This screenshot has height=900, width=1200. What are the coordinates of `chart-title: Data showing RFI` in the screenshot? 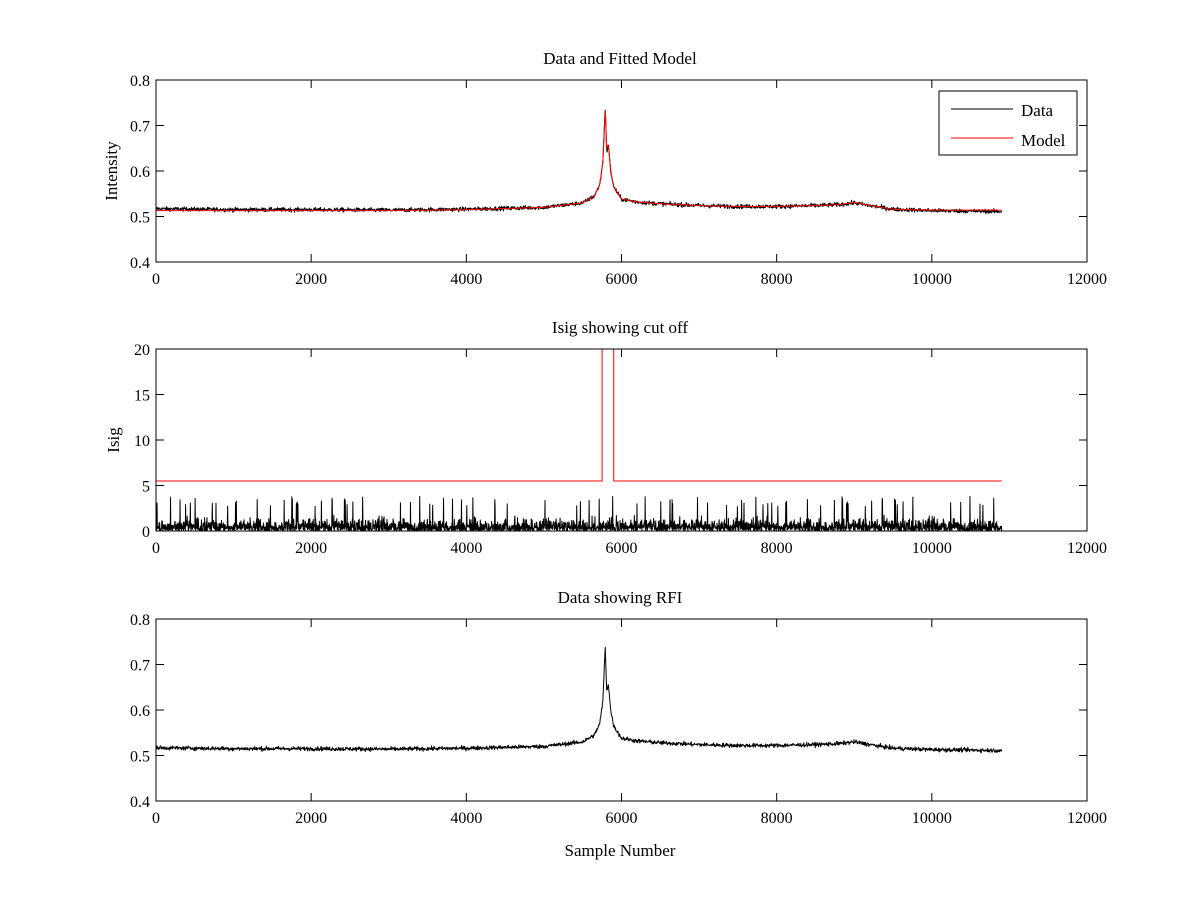 It's located at (620, 597).